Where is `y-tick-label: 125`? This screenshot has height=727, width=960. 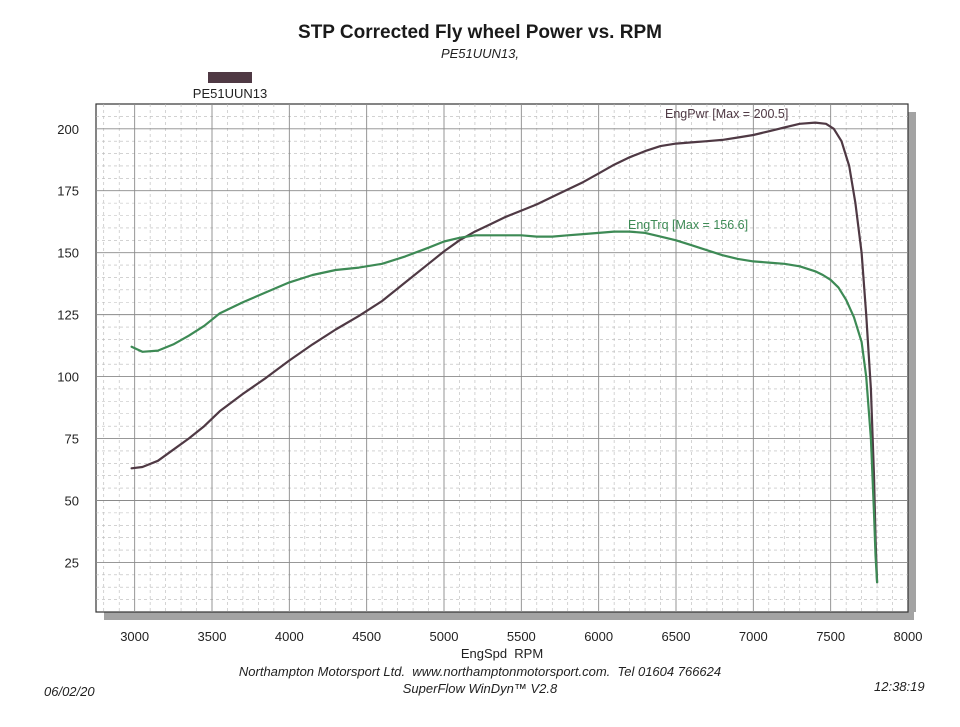
y-tick-label: 125 is located at coordinates (68, 315).